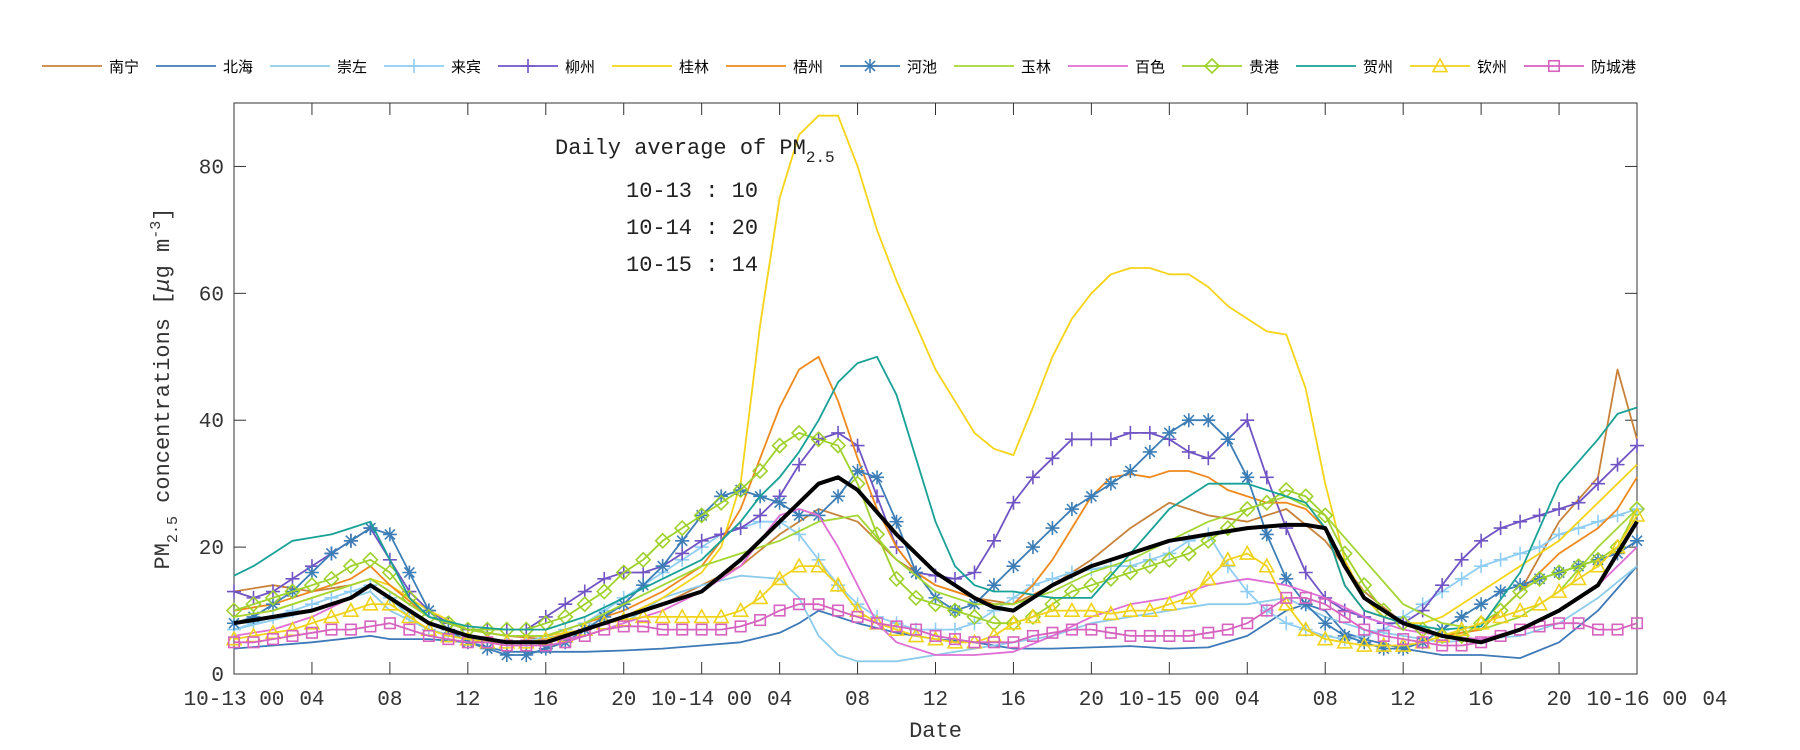 The image size is (1800, 750). Describe the element at coordinates (90, 67) in the screenshot. I see `legend-item: 南宁` at that location.